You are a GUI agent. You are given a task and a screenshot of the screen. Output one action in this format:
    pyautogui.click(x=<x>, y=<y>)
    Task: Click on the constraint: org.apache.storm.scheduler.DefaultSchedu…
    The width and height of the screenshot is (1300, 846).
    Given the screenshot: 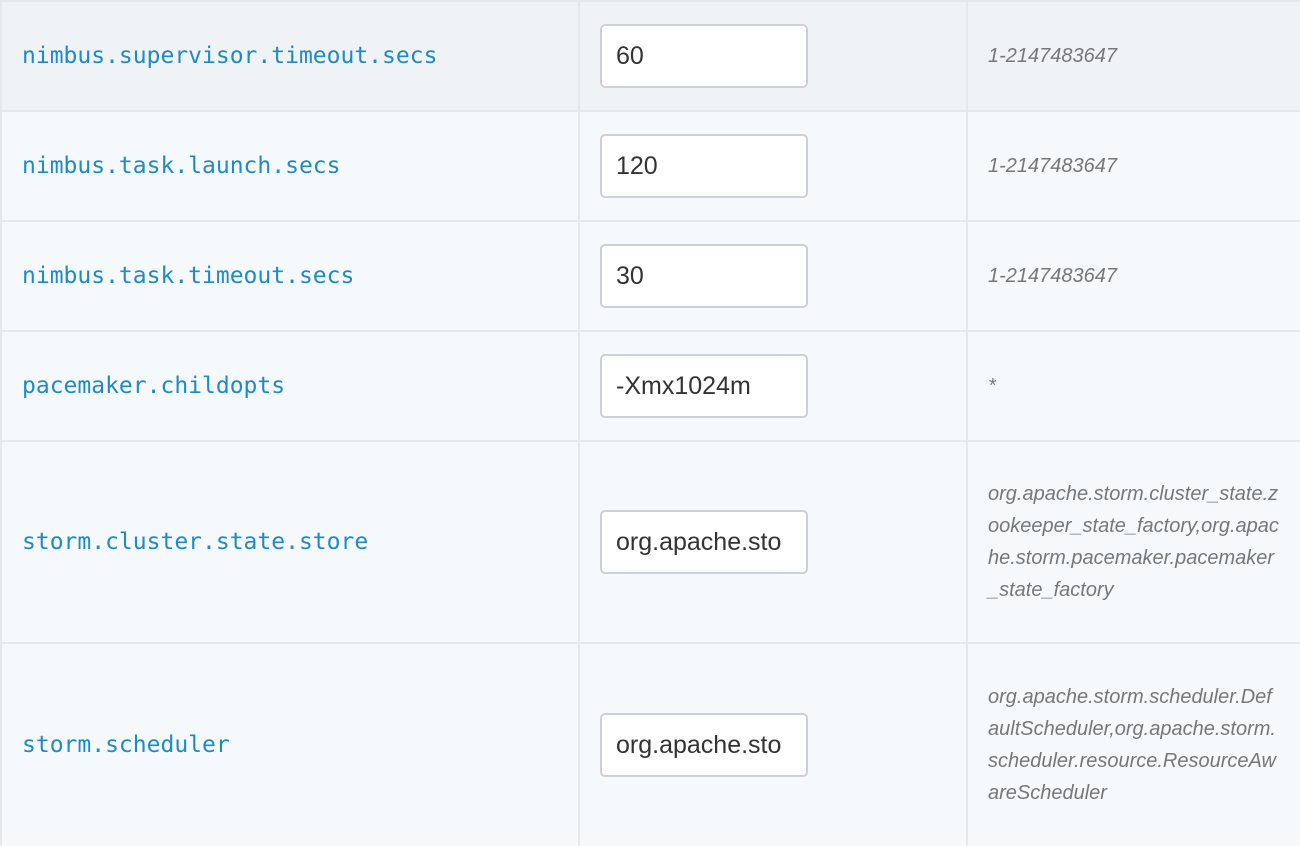 What is the action you would take?
    pyautogui.click(x=1133, y=744)
    